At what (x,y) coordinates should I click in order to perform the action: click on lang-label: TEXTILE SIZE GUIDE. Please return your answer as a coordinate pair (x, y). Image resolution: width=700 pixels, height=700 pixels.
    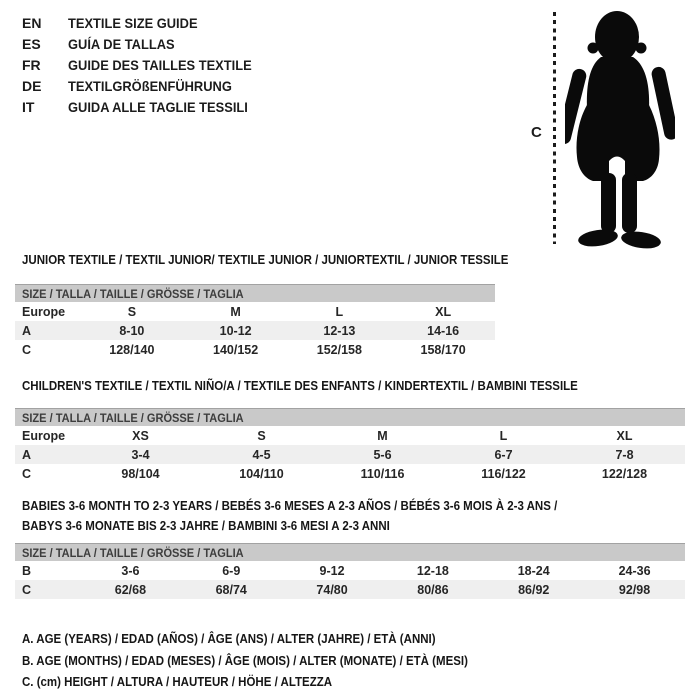
    Looking at the image, I should click on (133, 23).